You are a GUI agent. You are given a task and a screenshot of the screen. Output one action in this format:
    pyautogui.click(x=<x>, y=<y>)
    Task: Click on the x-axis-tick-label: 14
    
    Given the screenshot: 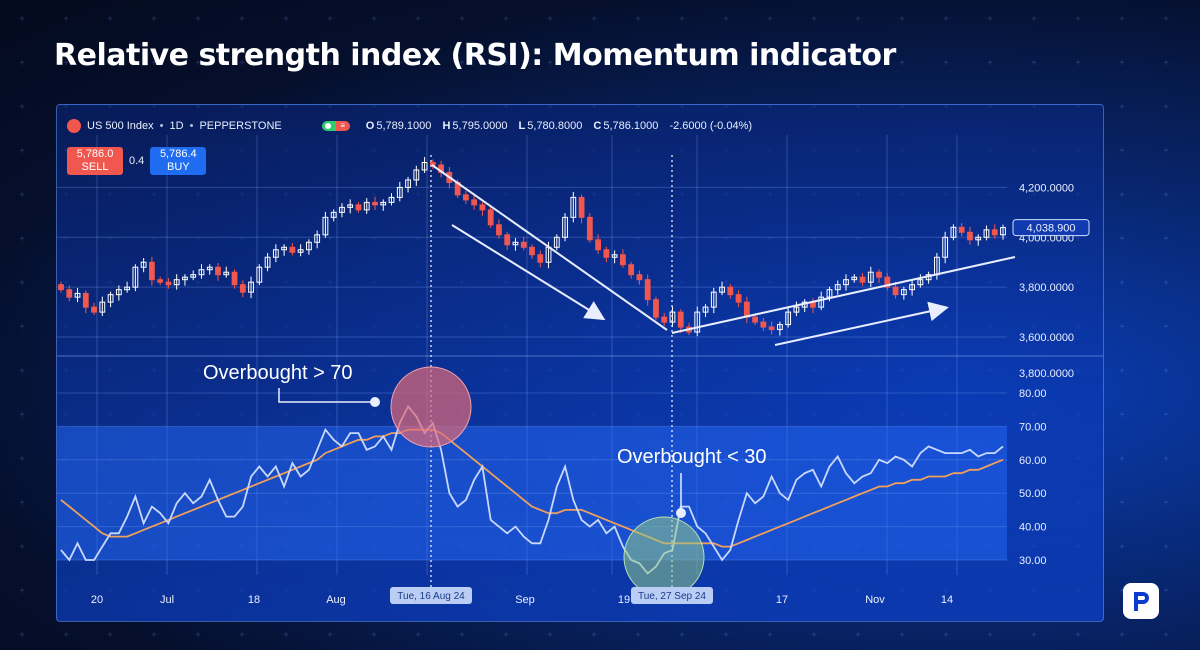 What is the action you would take?
    pyautogui.click(x=947, y=600)
    